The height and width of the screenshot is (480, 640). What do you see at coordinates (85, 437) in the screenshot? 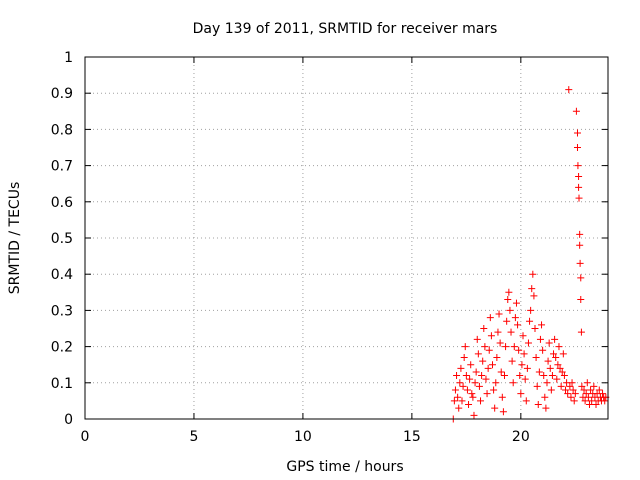
I see `x-tick-label: 0` at bounding box center [85, 437].